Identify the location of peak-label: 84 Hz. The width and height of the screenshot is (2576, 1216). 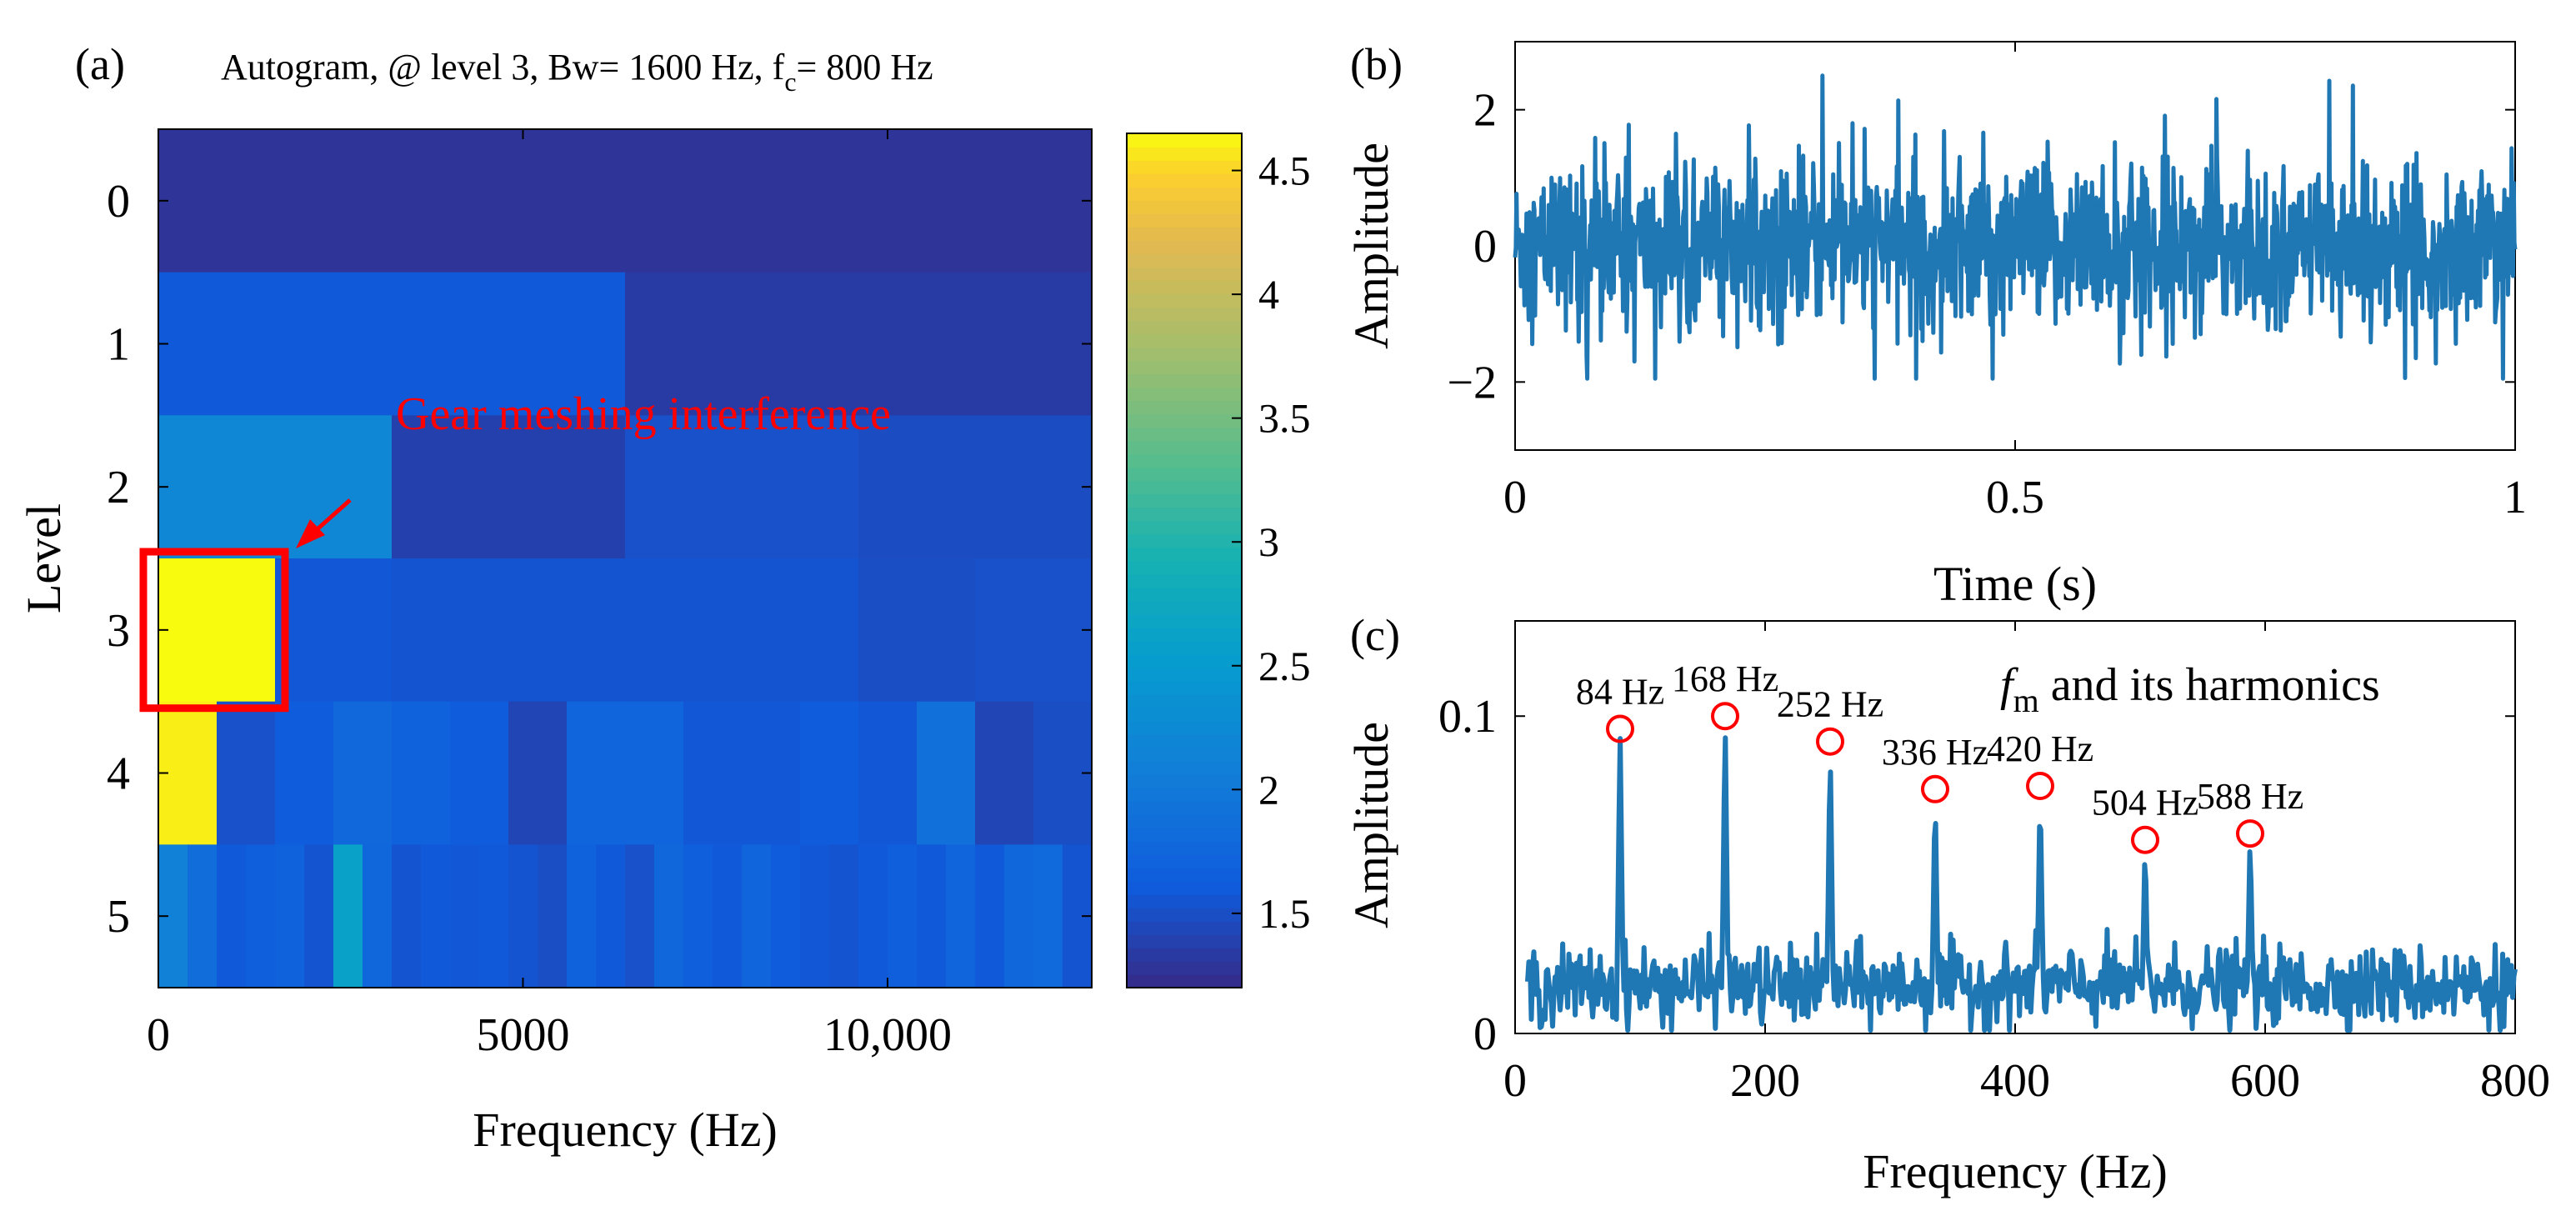
(1620, 691).